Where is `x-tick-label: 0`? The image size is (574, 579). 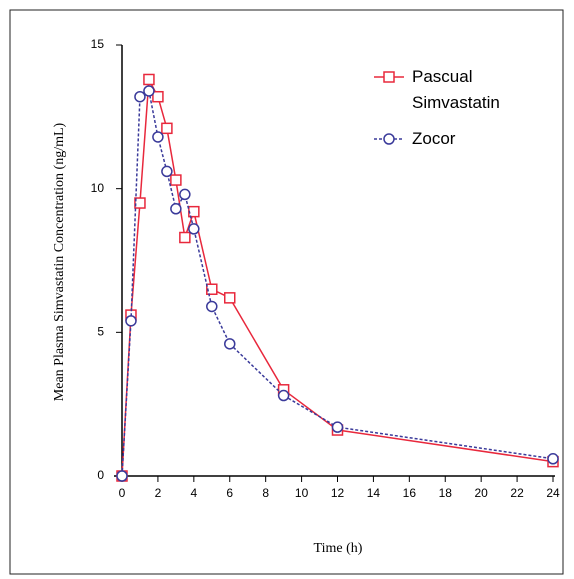 x-tick-label: 0 is located at coordinates (122, 493).